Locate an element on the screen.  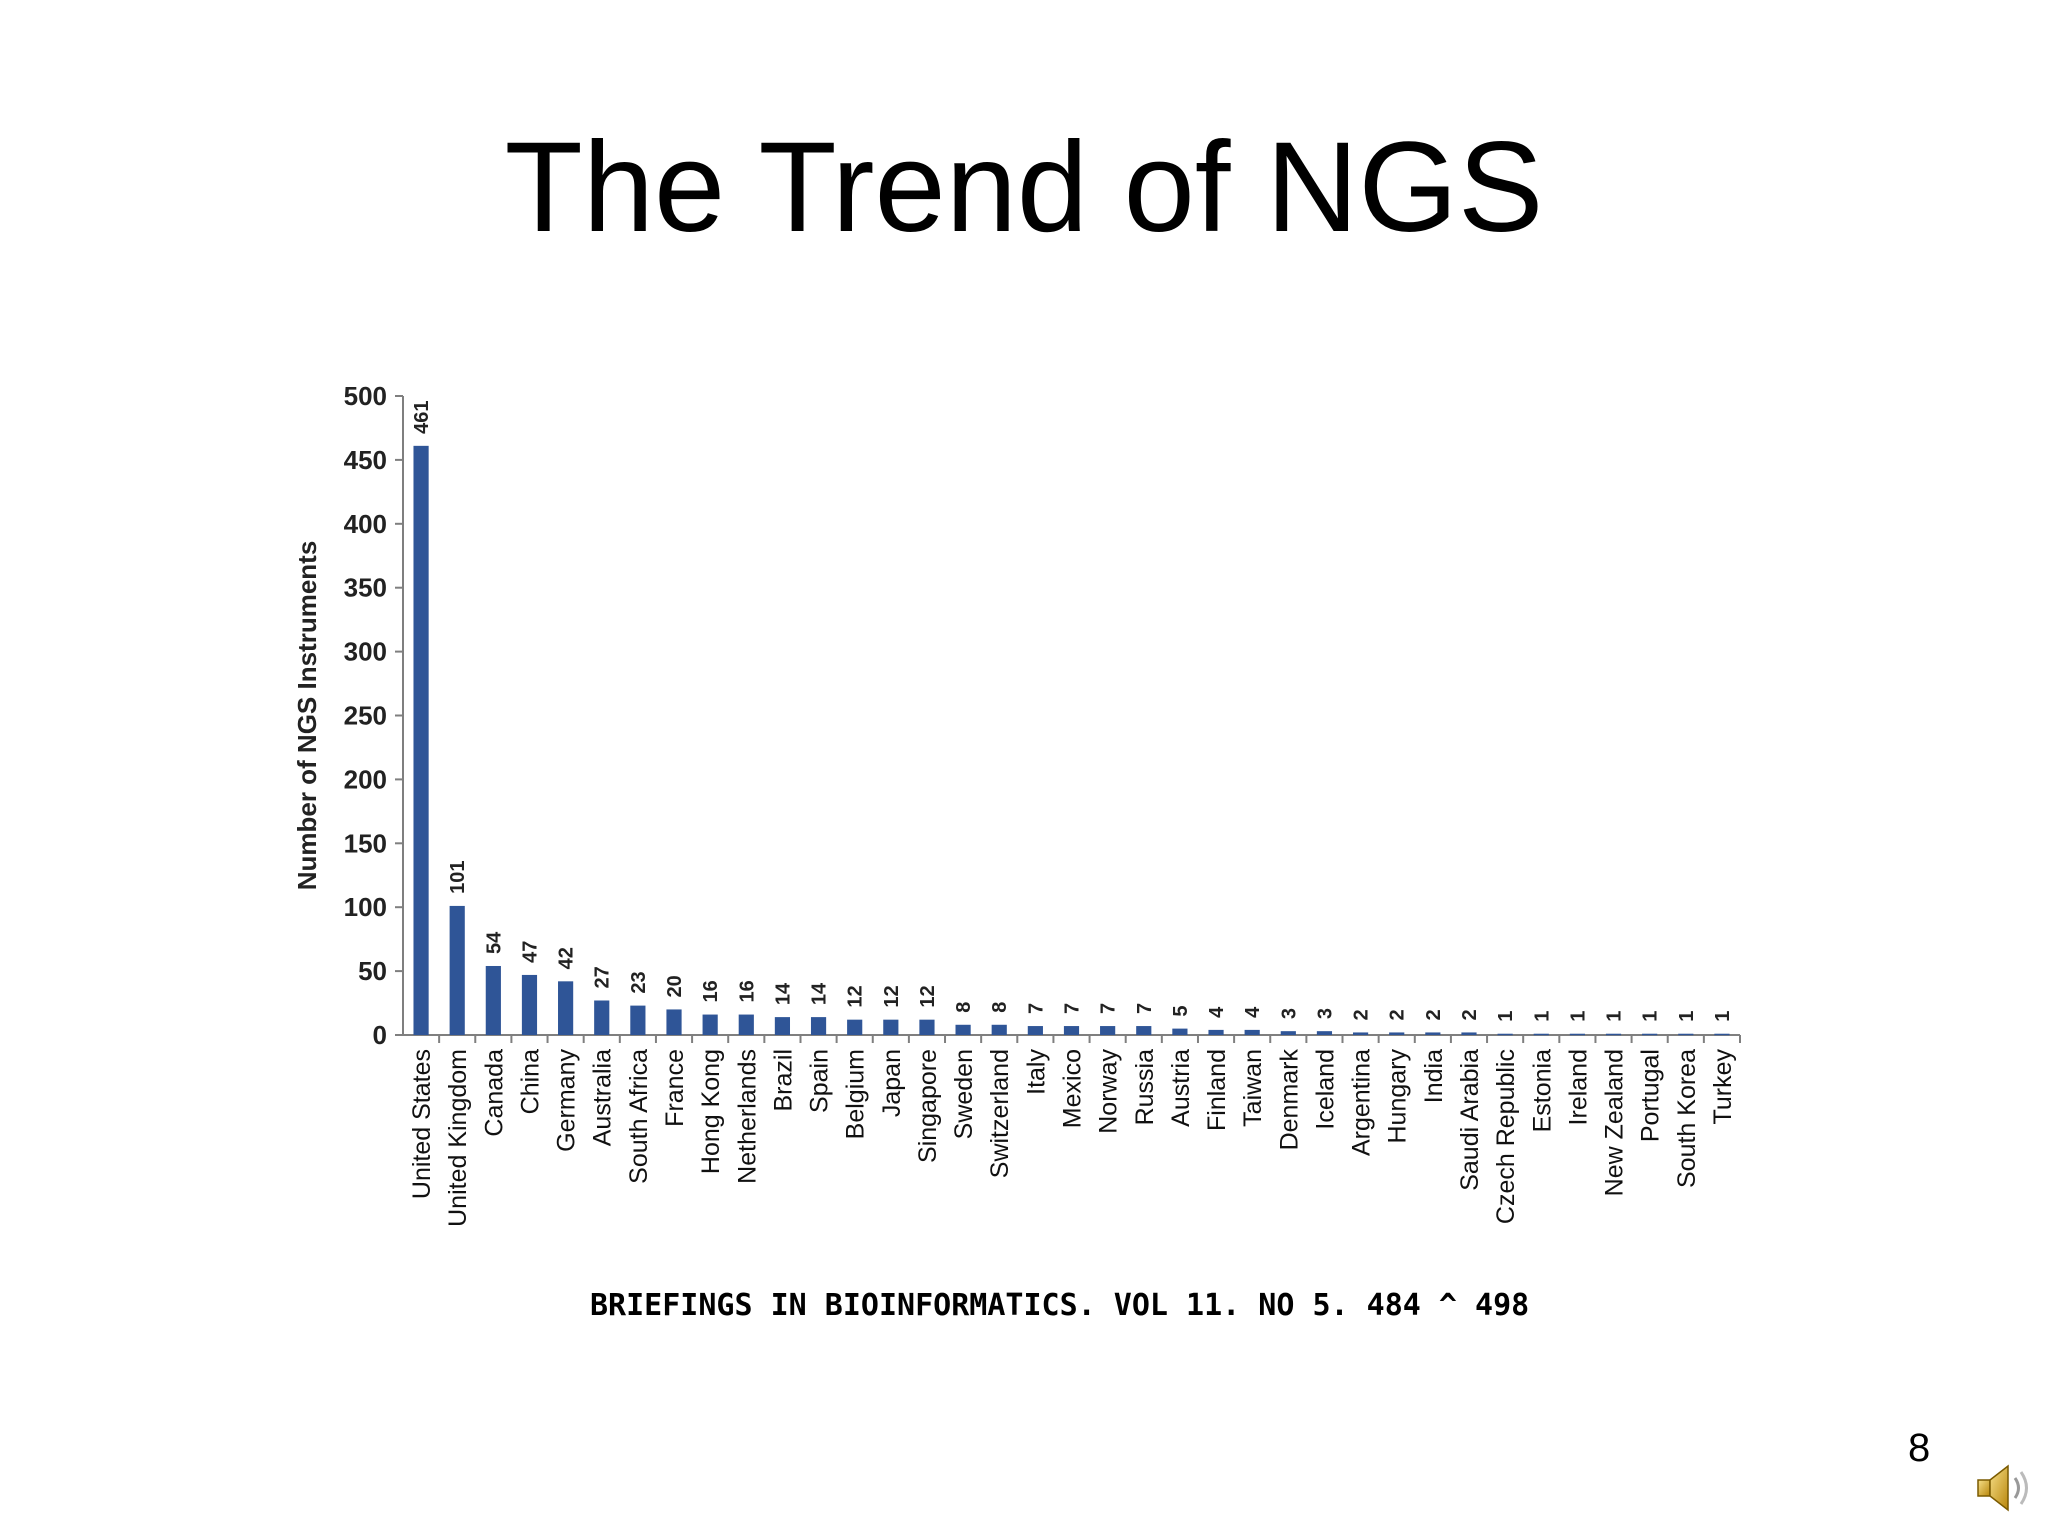
y-tick-label: 400 is located at coordinates (365, 524).